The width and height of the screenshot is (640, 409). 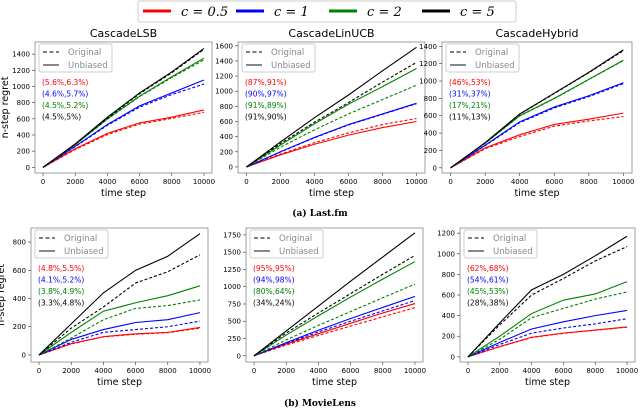 What do you see at coordinates (61, 291) in the screenshot?
I see `annotation-c2: (3.8%,4.9%)` at bounding box center [61, 291].